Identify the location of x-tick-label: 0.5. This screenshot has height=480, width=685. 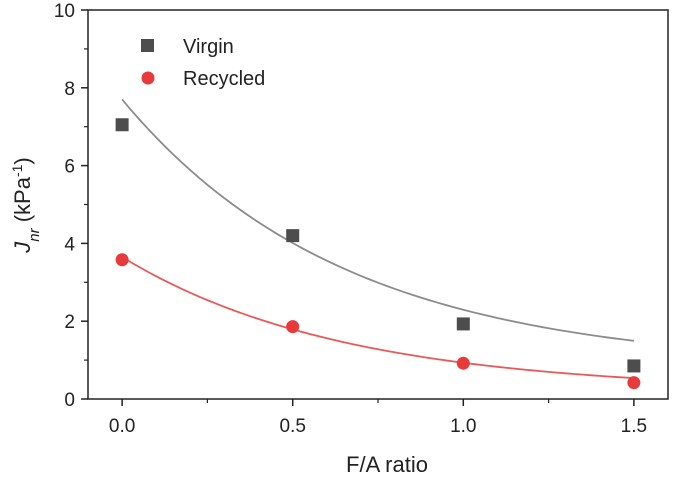
(292, 426).